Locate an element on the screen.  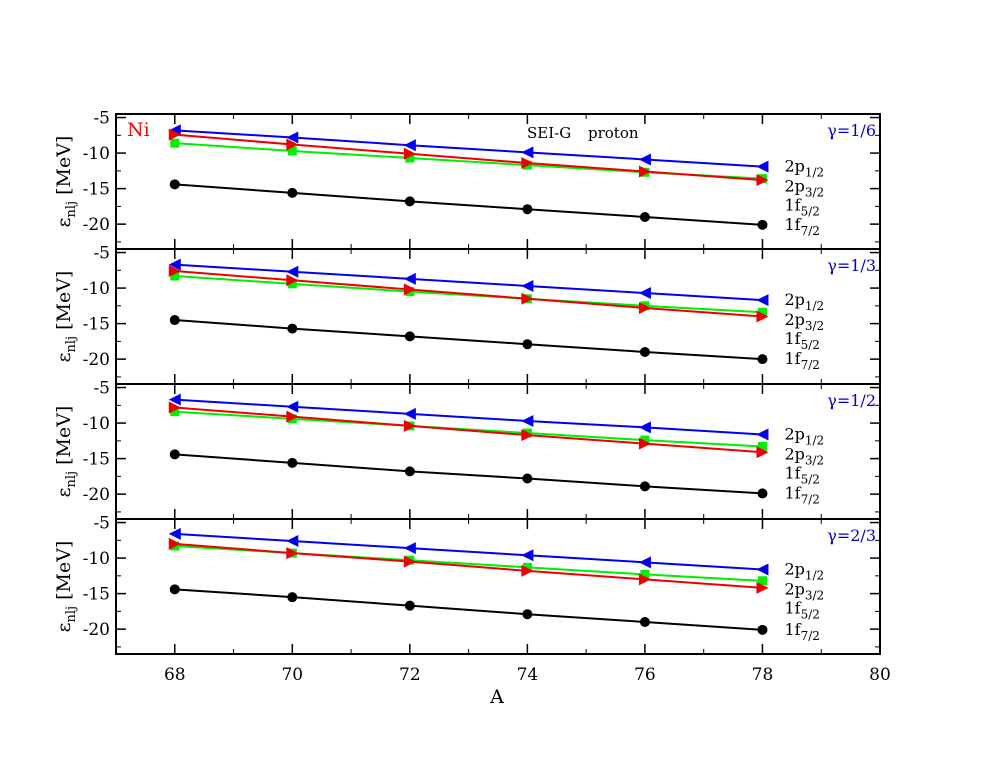
header-right: proton is located at coordinates (613, 133).